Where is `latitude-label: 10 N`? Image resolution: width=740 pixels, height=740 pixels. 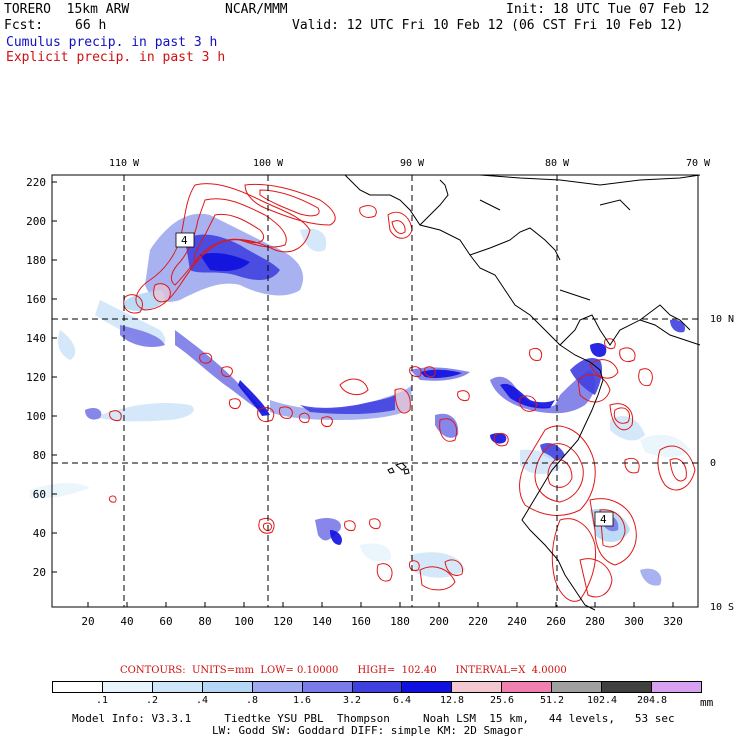
latitude-label: 10 N is located at coordinates (722, 319).